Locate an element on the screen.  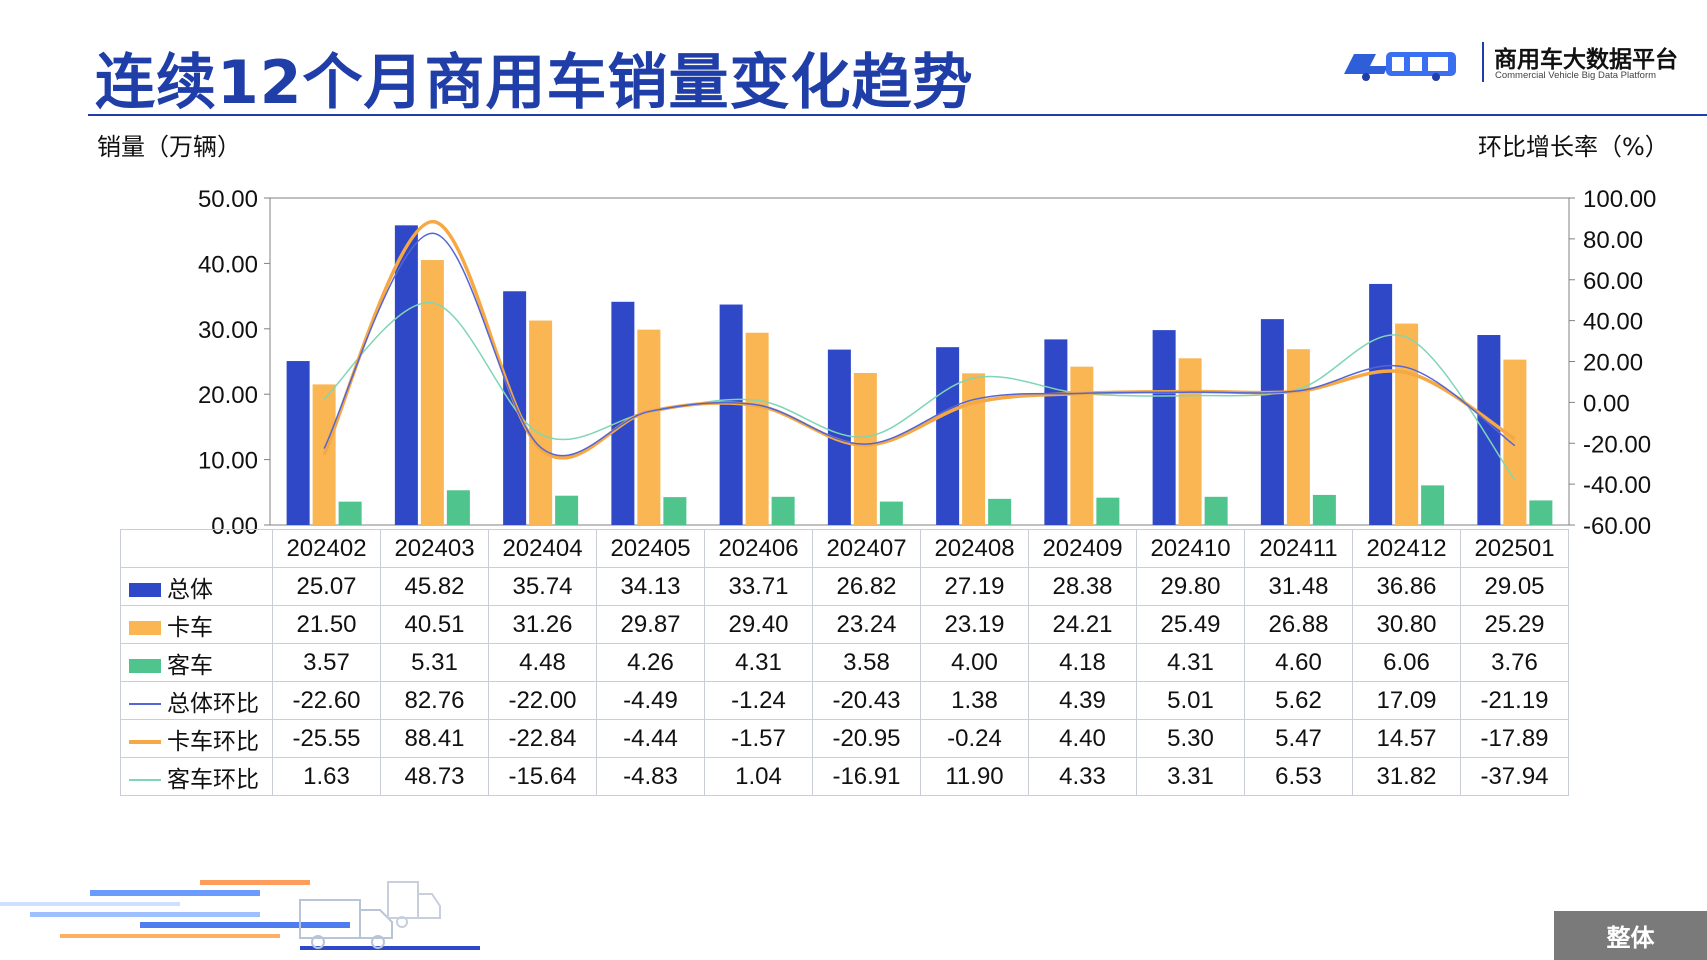
logo-separator is located at coordinates (1483, 62).